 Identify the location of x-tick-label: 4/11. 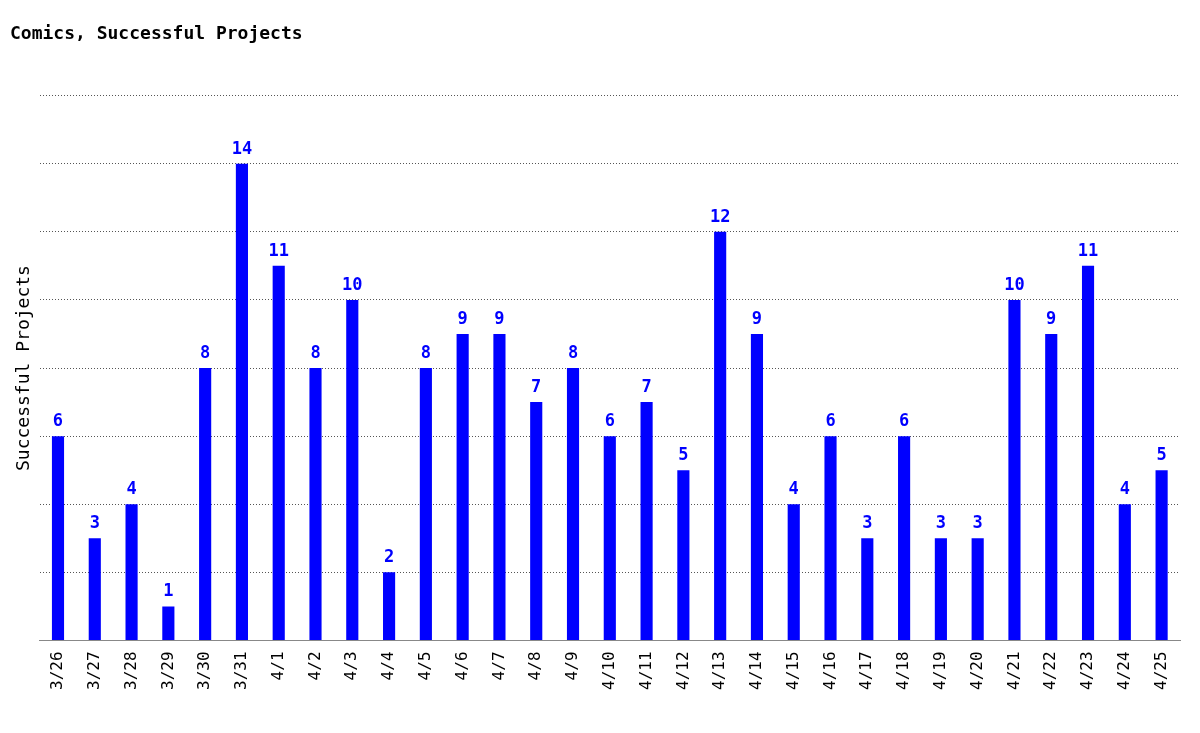
(645, 670).